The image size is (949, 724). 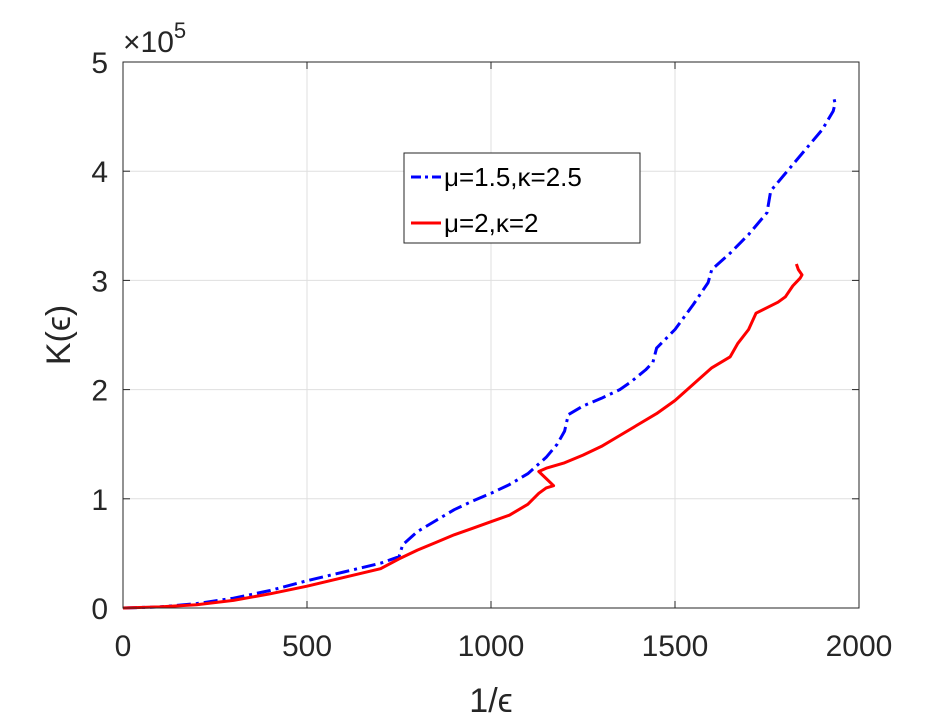 What do you see at coordinates (859, 646) in the screenshot?
I see `x-tick-label: 2000` at bounding box center [859, 646].